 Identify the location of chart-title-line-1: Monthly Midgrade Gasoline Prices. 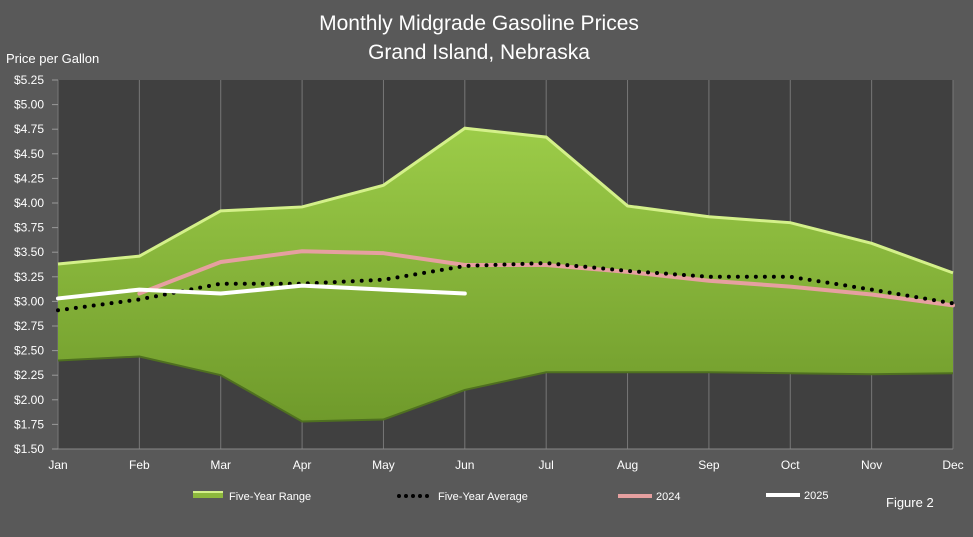
(479, 23).